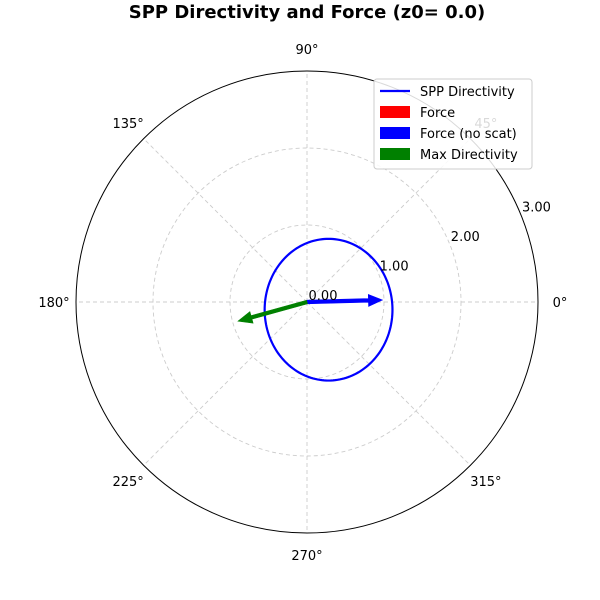 The image size is (600, 600). What do you see at coordinates (536, 208) in the screenshot?
I see `radial-tick-label: 3.00` at bounding box center [536, 208].